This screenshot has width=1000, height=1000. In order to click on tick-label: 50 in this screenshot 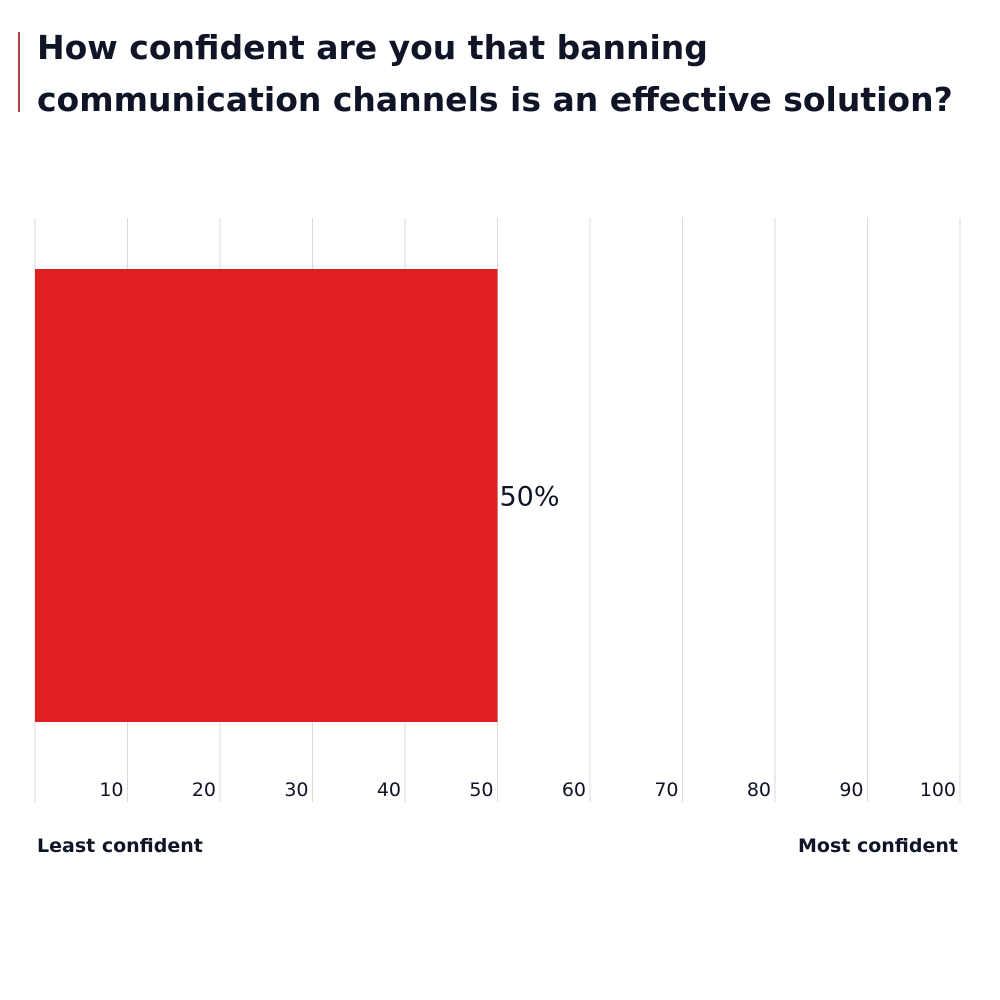, I will do `click(481, 790)`.